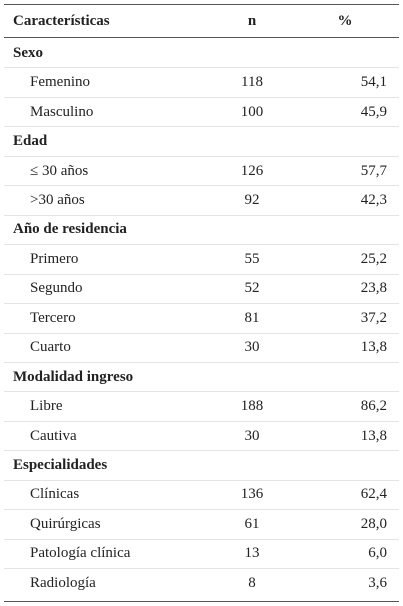  I want to click on n-cell: 55, so click(252, 258).